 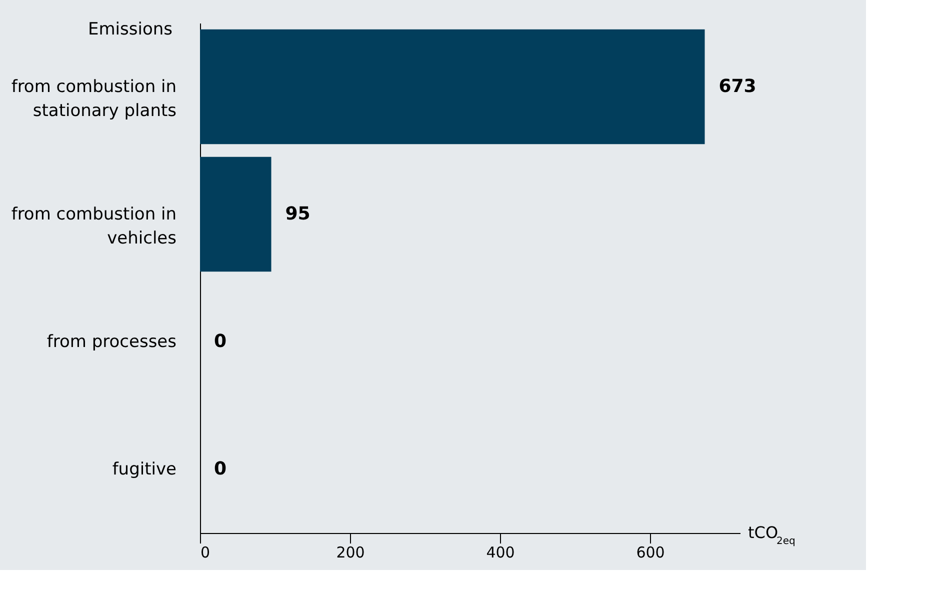 What do you see at coordinates (500, 553) in the screenshot?
I see `x-tick-label: 400` at bounding box center [500, 553].